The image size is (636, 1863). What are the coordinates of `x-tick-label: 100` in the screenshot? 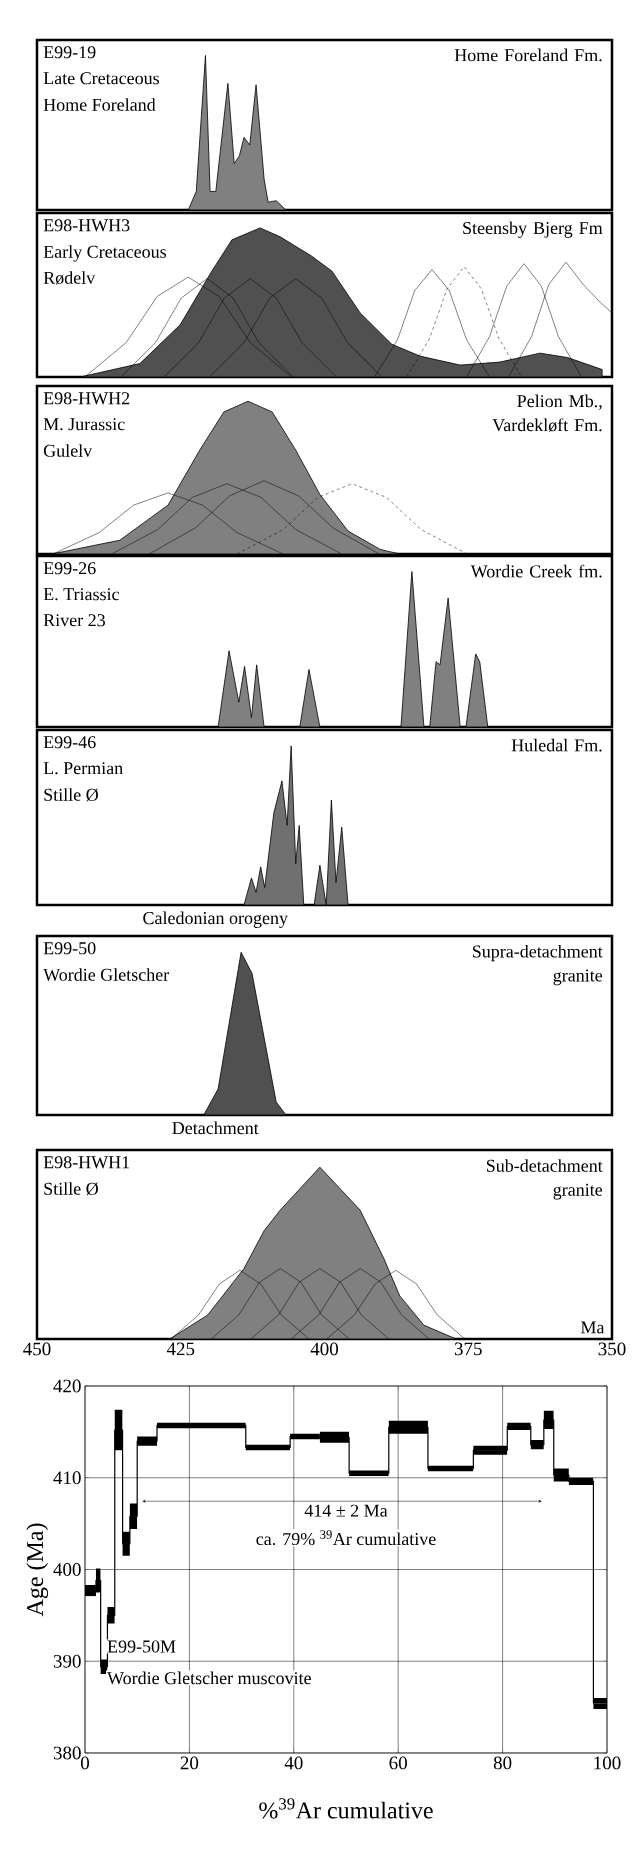 It's located at (607, 1763).